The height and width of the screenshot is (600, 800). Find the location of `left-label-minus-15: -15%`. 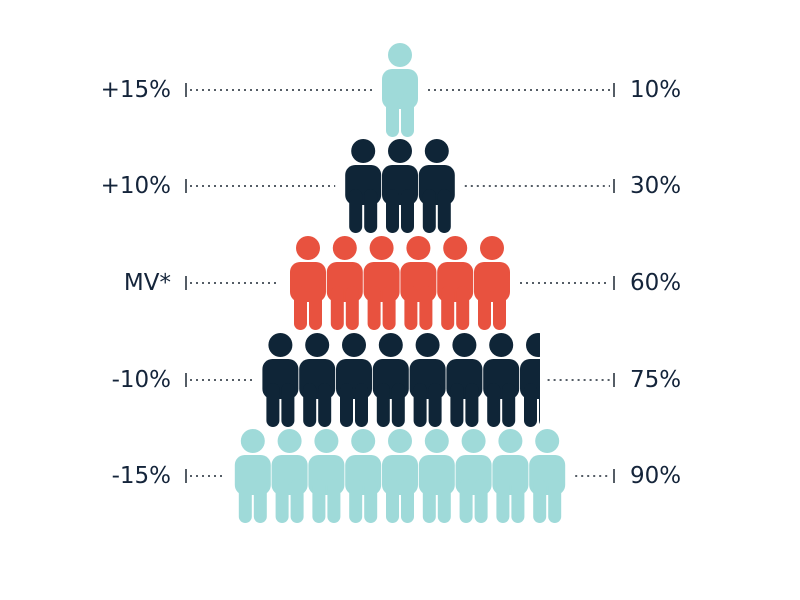

left-label-minus-15: -15% is located at coordinates (141, 476).